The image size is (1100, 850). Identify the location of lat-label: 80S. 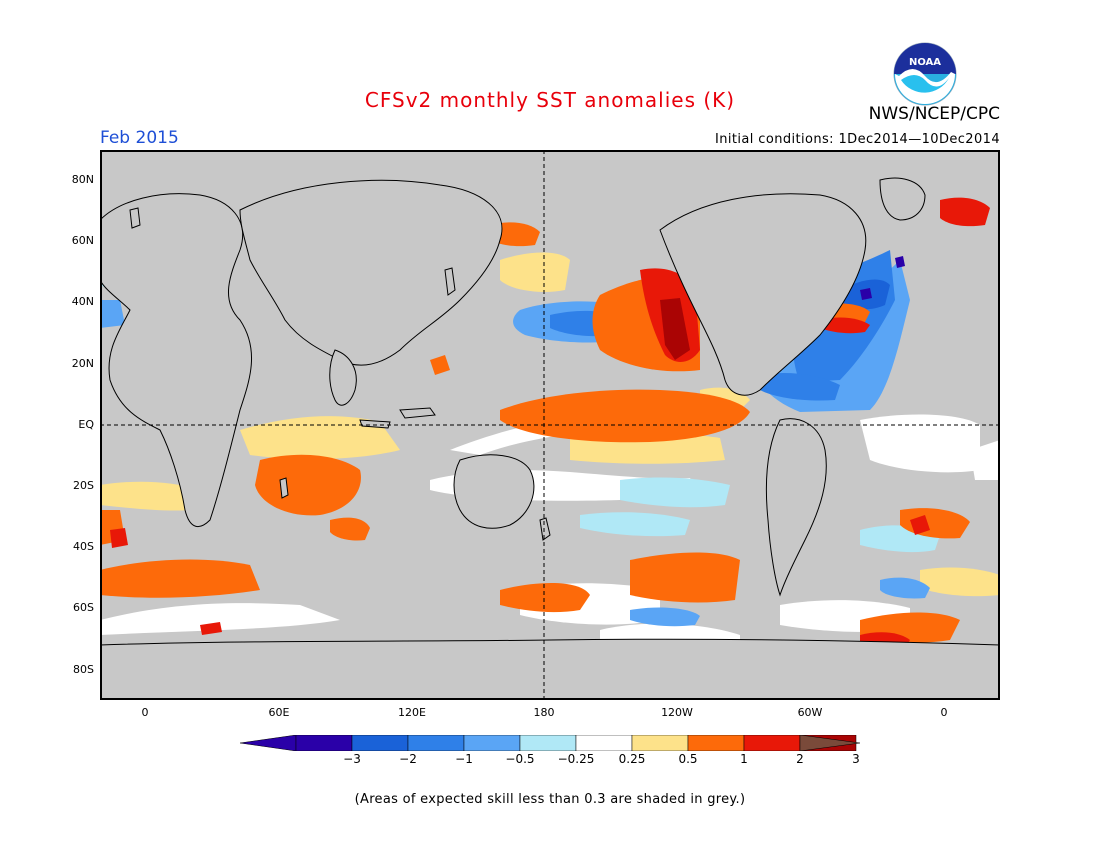
(83, 669).